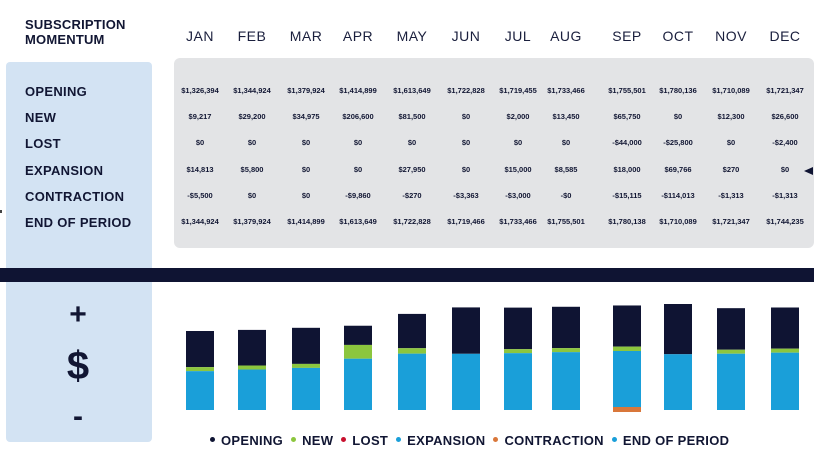  What do you see at coordinates (627, 221) in the screenshot?
I see `table-cell: $1,780,138` at bounding box center [627, 221].